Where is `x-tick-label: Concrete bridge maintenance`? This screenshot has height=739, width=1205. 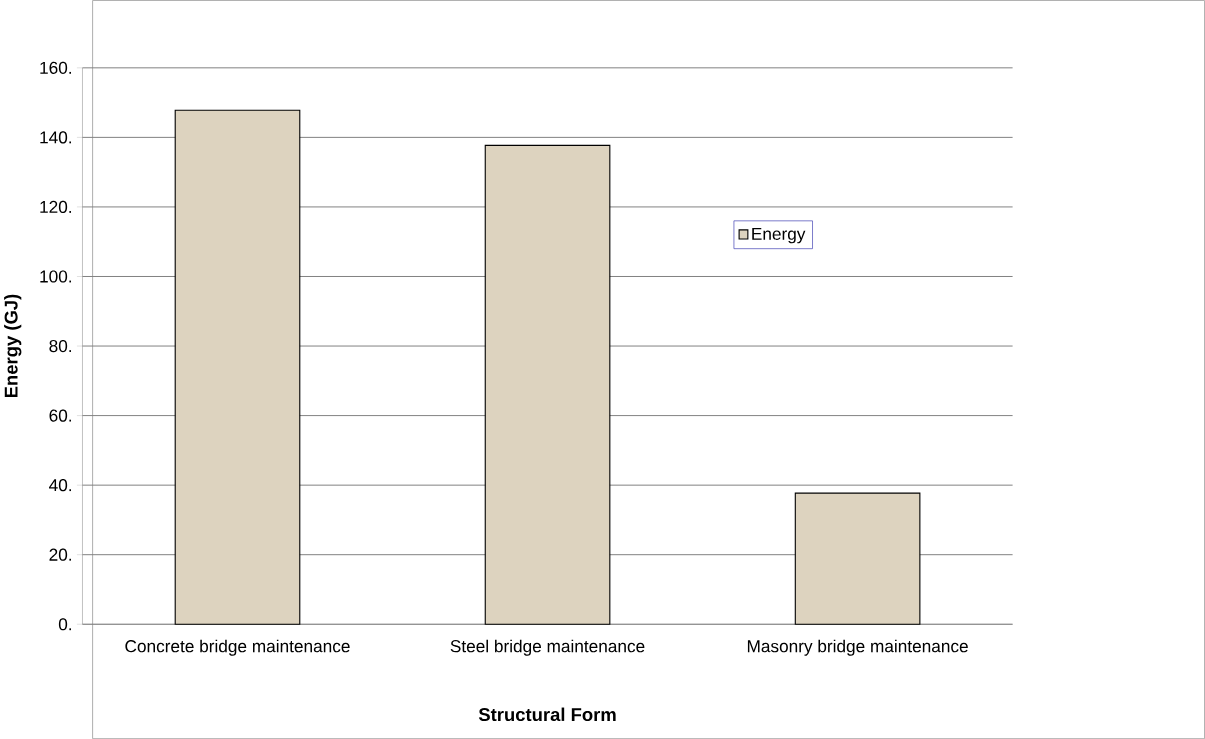
x-tick-label: Concrete bridge maintenance is located at coordinates (237, 647).